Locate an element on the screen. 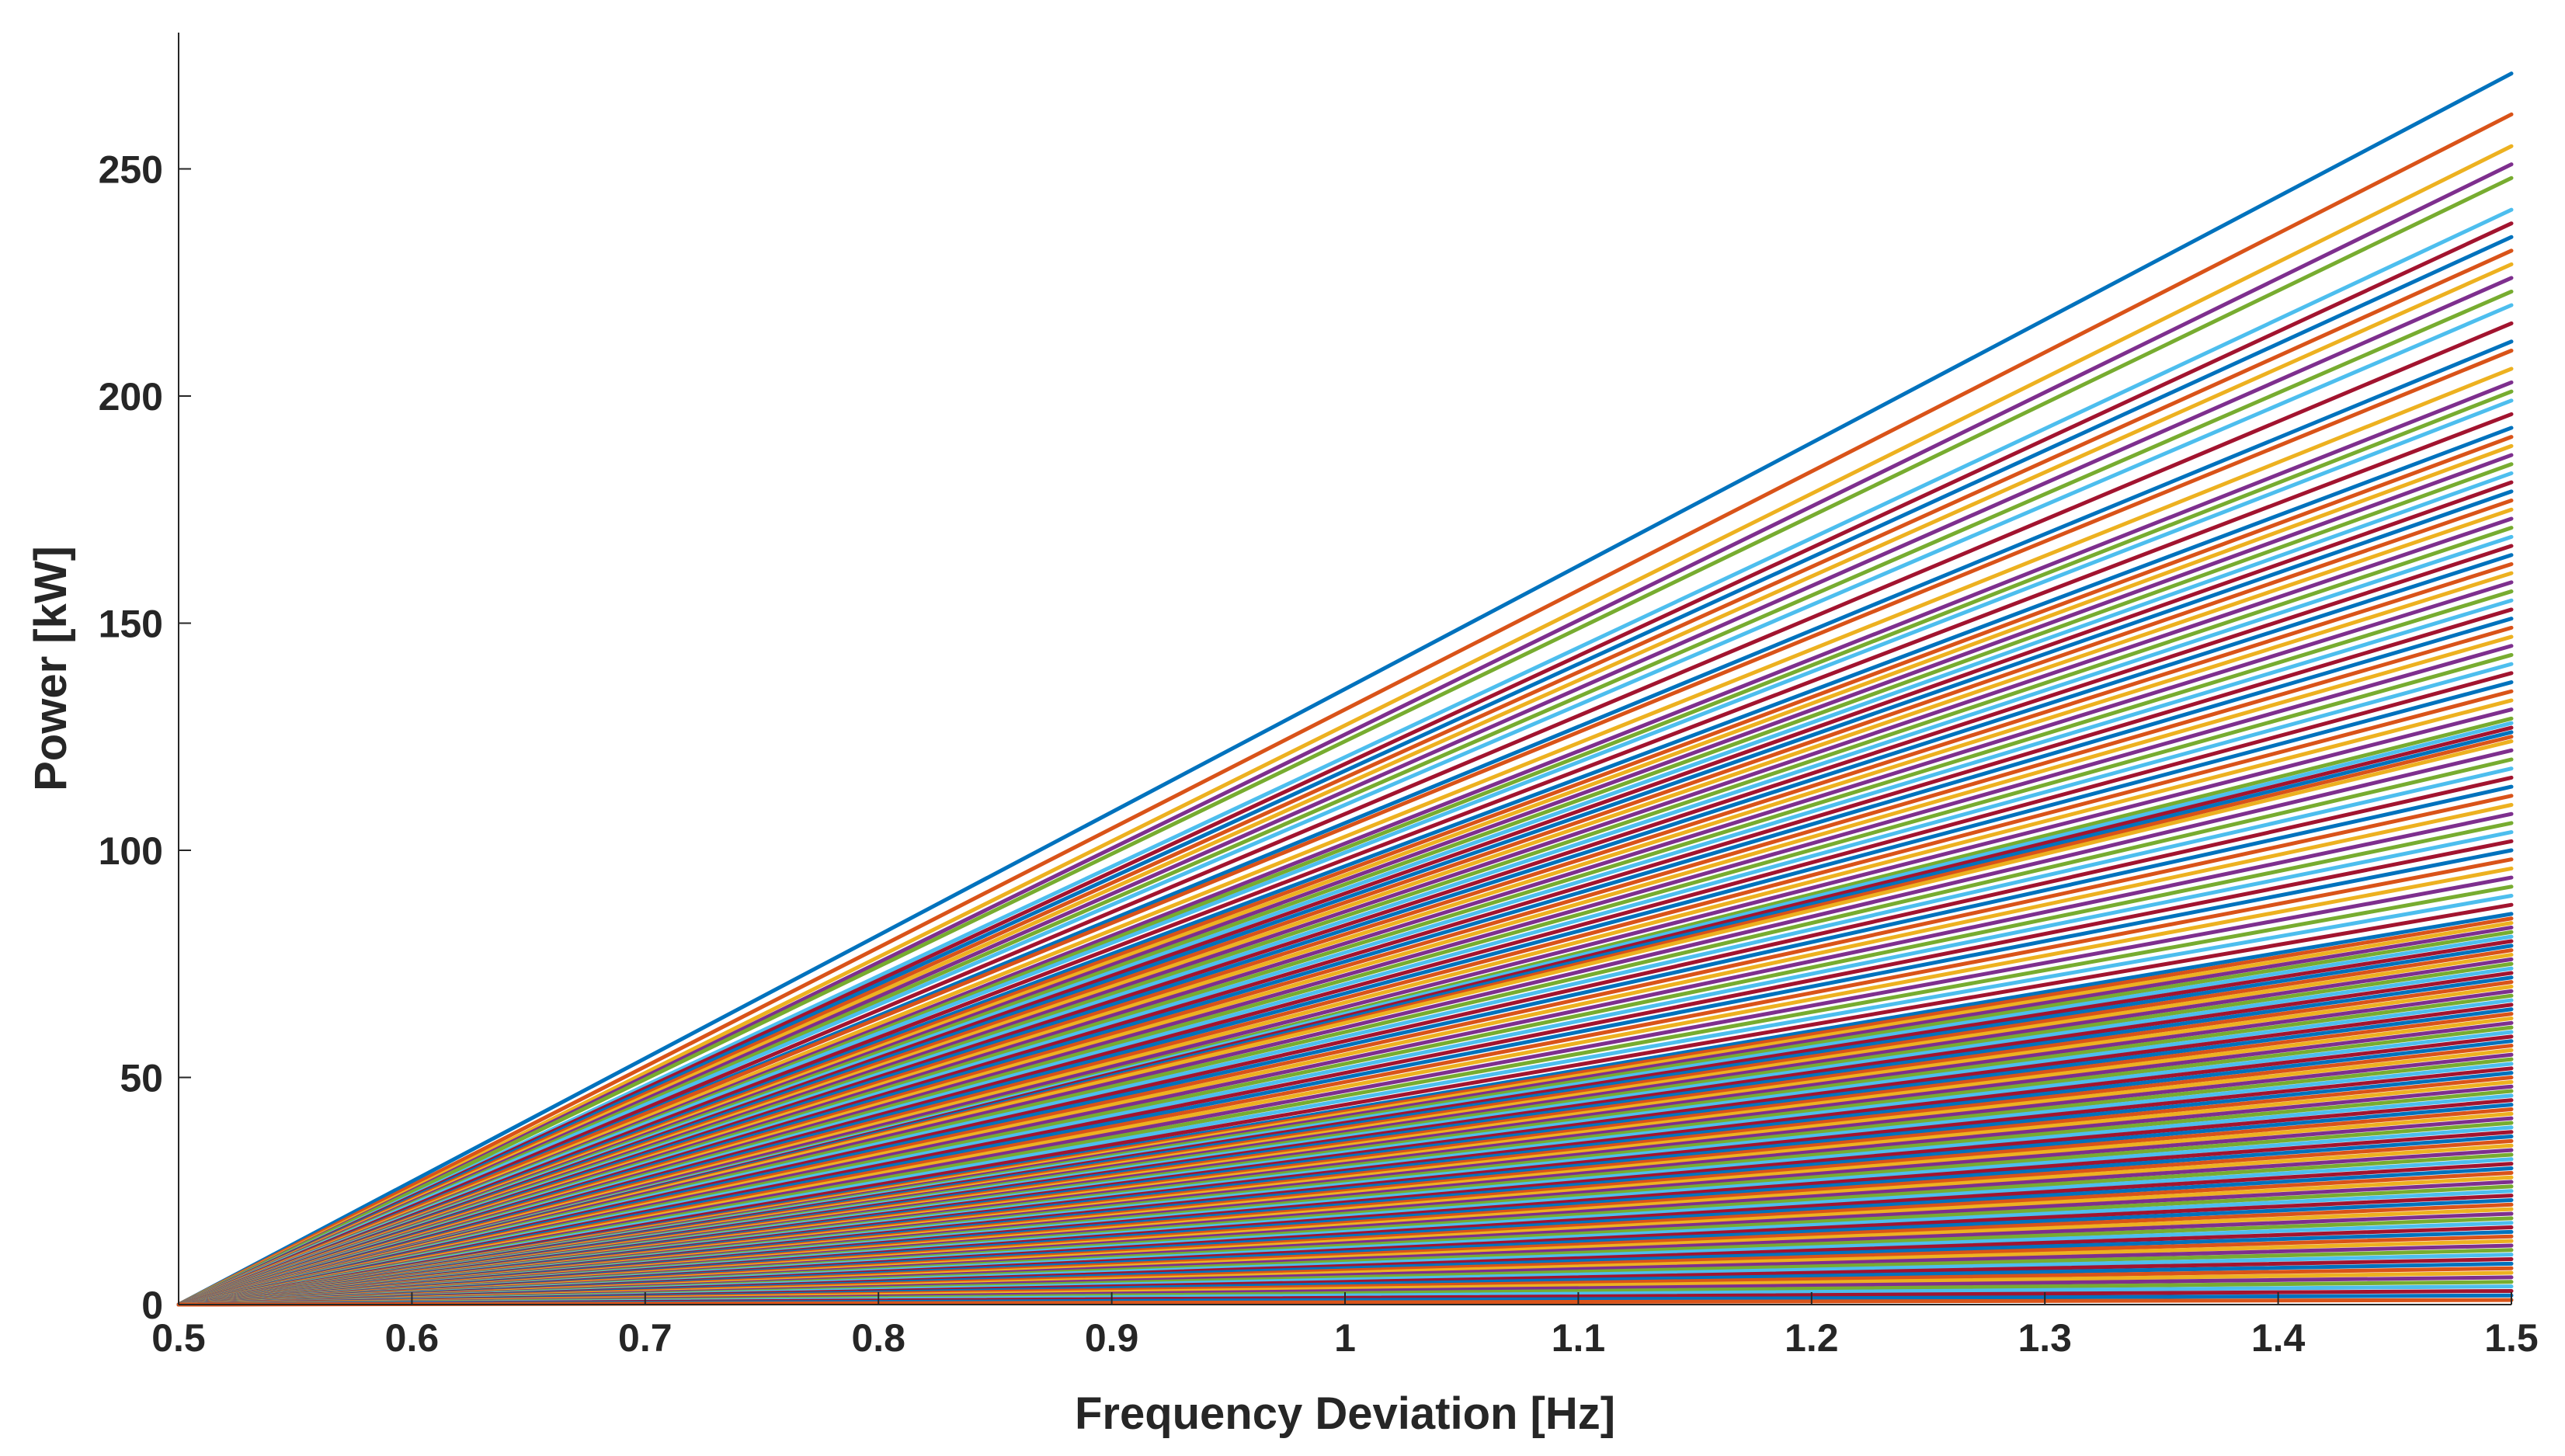 Image resolution: width=2565 pixels, height=1456 pixels. y-axis-ticks: 0 50 100 150 200 250 is located at coordinates (145, 738).